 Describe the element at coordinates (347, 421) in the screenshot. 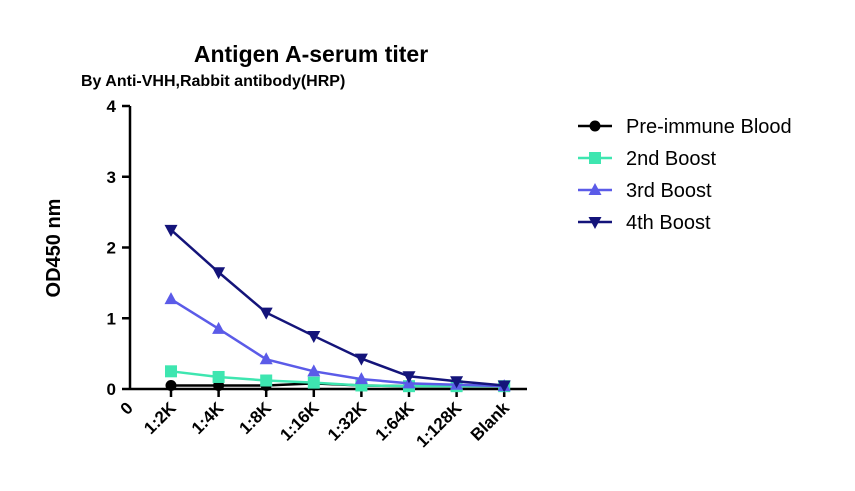

I see `x-tick-label: 1:32K` at that location.